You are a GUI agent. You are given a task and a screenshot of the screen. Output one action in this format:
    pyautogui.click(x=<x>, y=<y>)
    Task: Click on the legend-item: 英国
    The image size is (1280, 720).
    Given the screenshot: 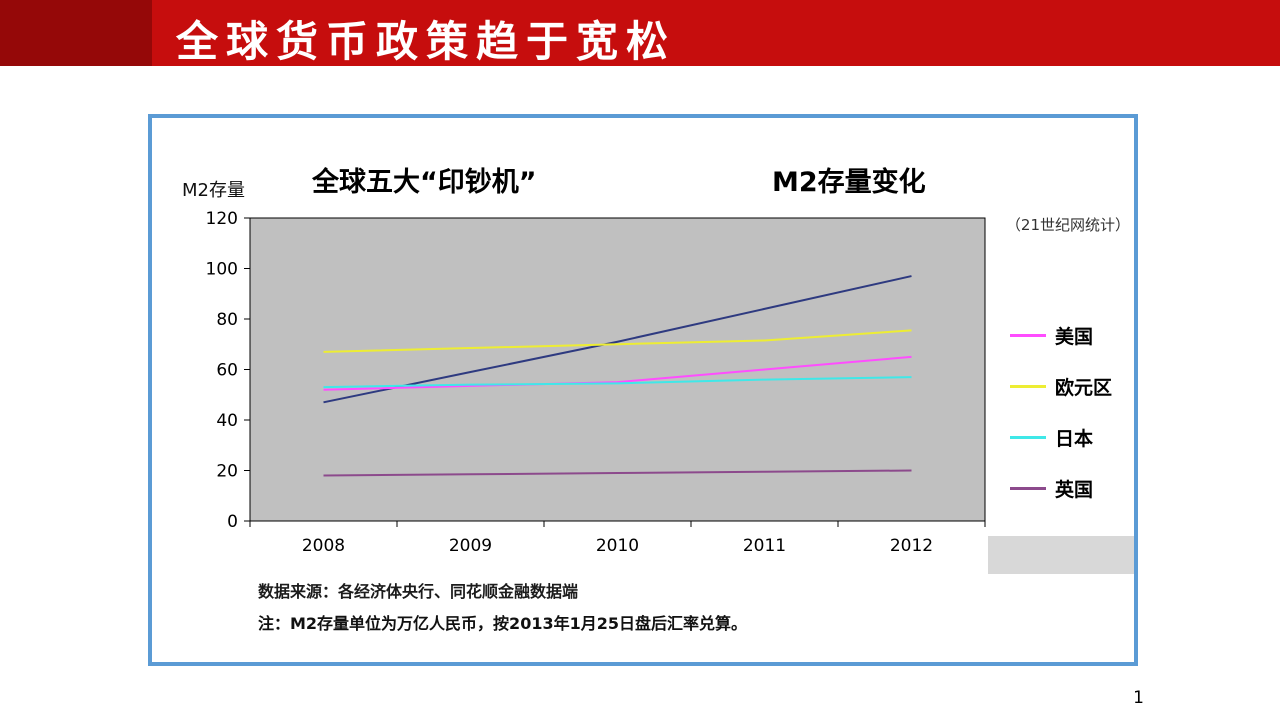 What is the action you would take?
    pyautogui.click(x=1061, y=488)
    